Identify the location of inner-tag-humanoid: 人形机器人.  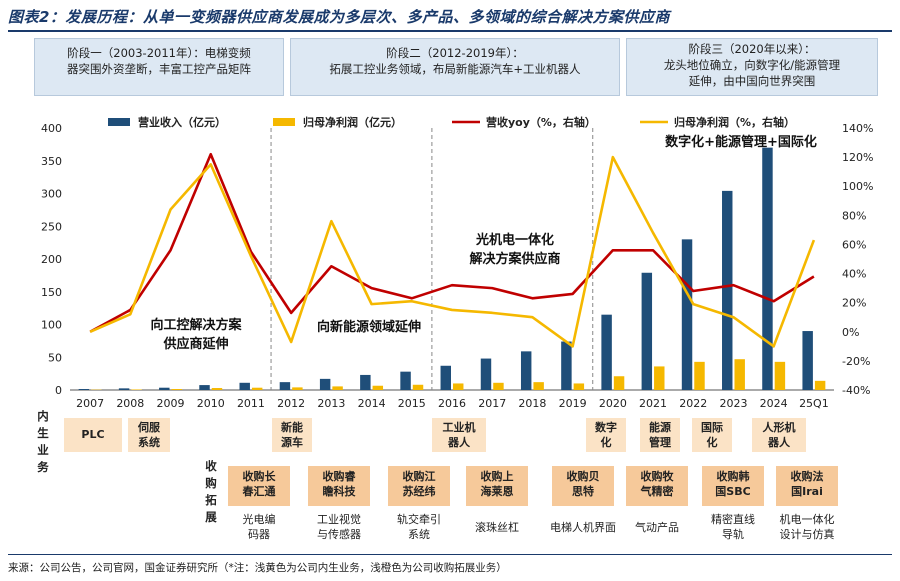
(779, 435).